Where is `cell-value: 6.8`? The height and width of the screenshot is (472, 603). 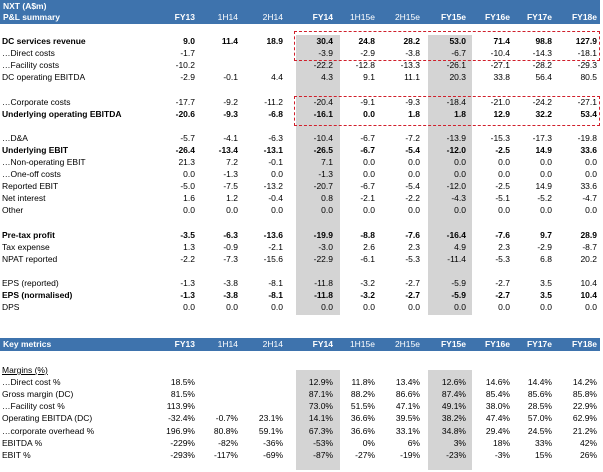
cell-value: 6.8 is located at coordinates (546, 258).